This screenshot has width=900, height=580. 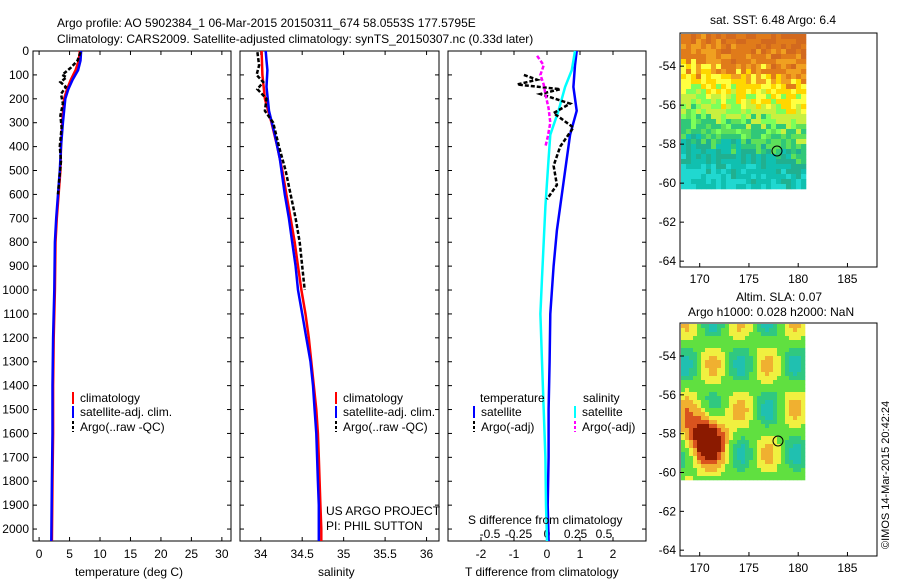 I want to click on y-tick-label: 1000, so click(x=15, y=290).